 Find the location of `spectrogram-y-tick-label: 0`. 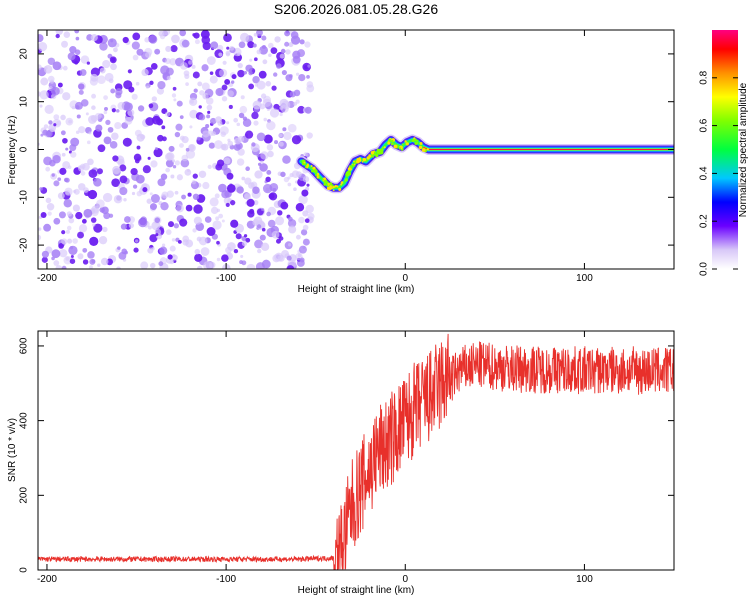

spectrogram-y-tick-label: 0 is located at coordinates (24, 149).